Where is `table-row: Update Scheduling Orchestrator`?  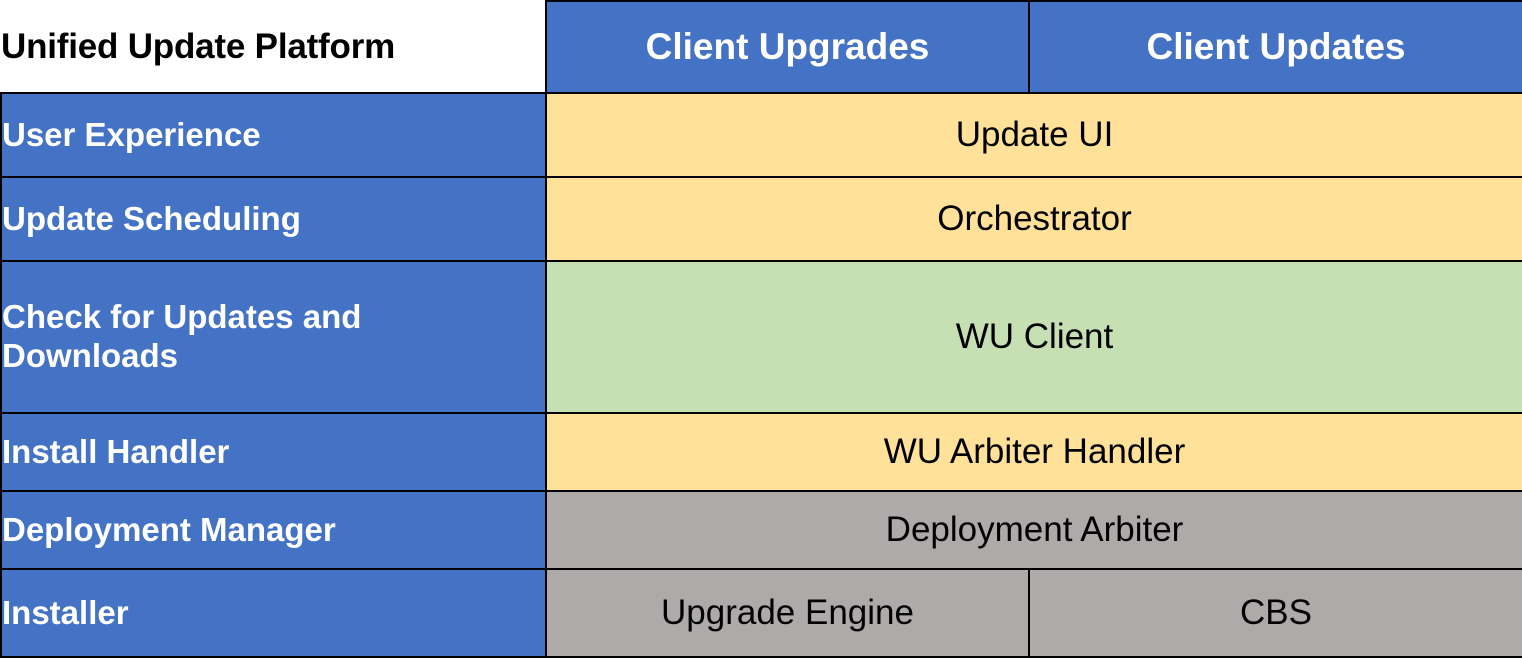 table-row: Update Scheduling Orchestrator is located at coordinates (761, 219).